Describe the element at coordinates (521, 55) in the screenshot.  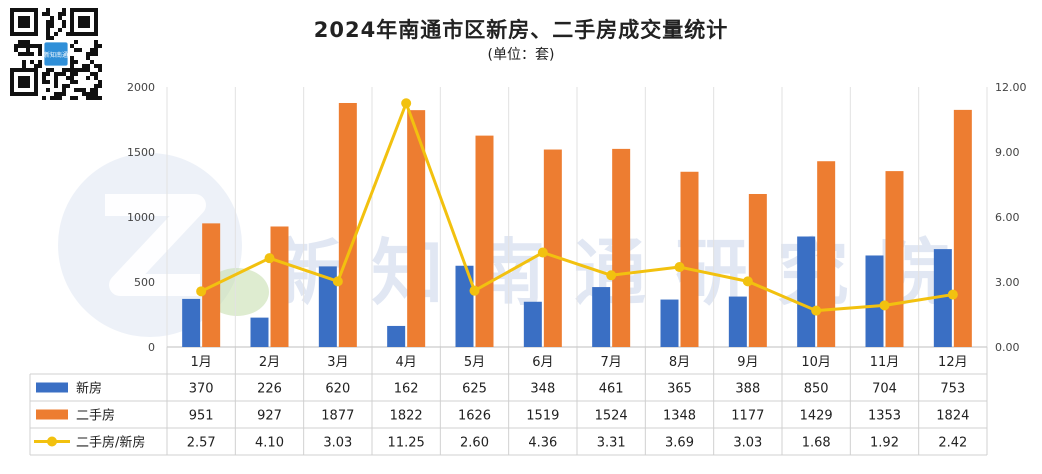
I see `chart-subtitle: (单位：套)` at that location.